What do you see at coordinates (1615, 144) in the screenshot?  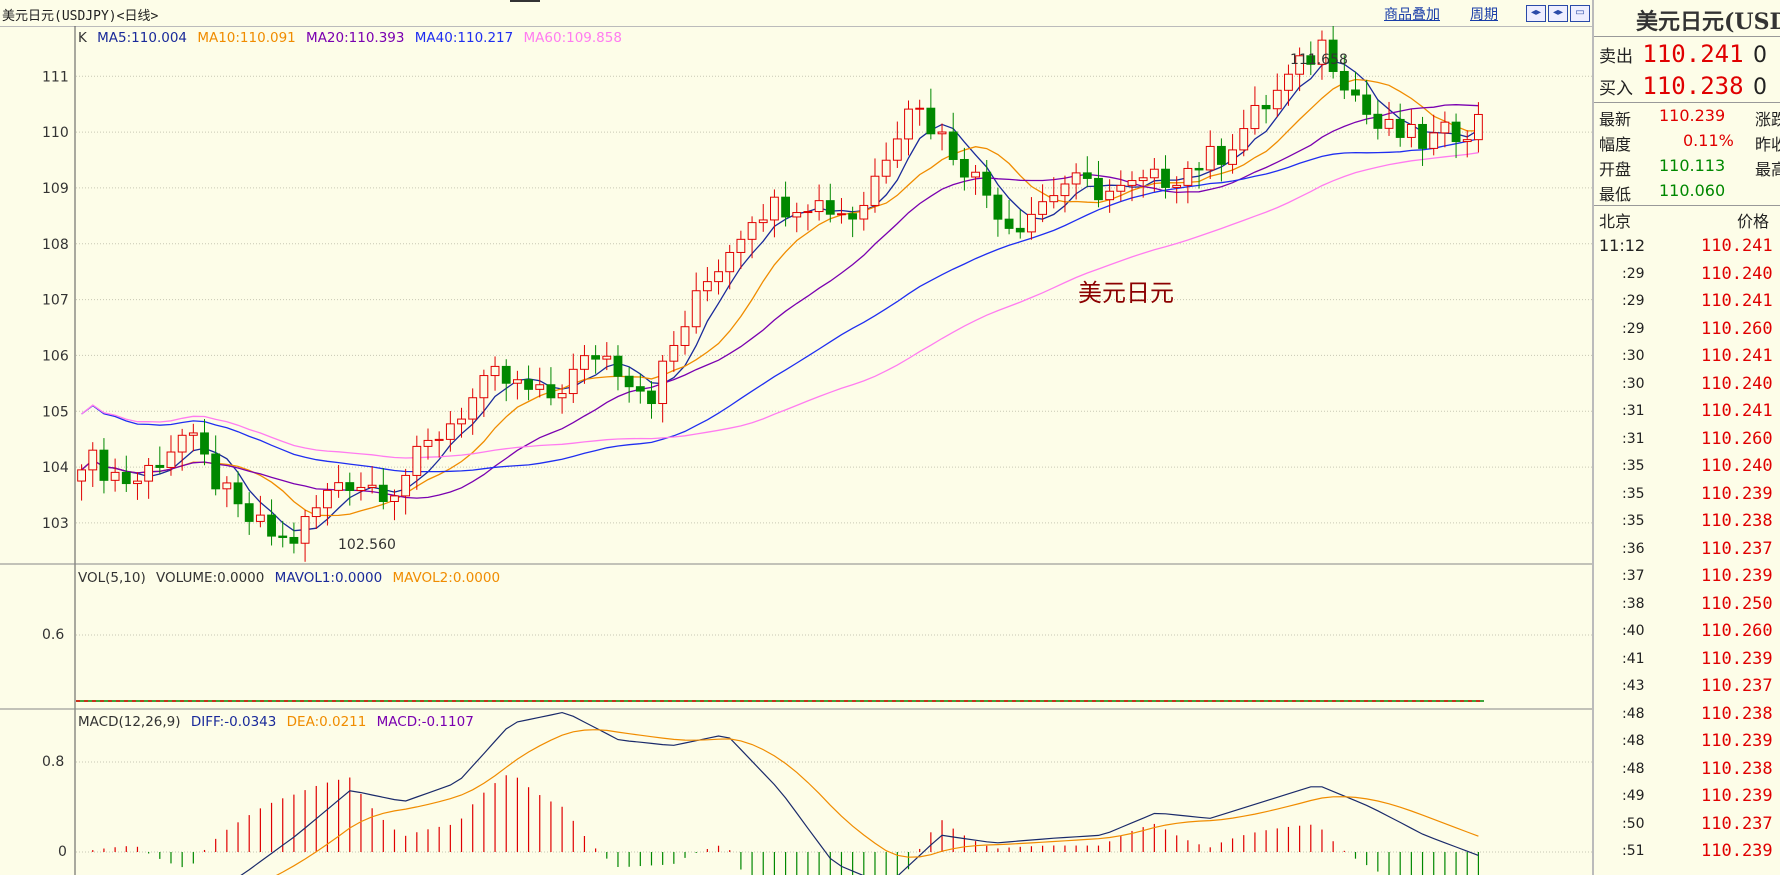 I see `amplitude-label: 幅度` at bounding box center [1615, 144].